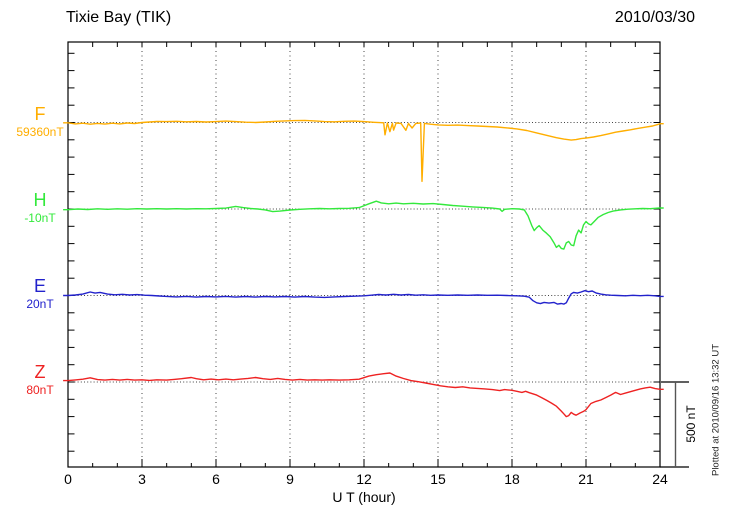  Describe the element at coordinates (654, 17) in the screenshot. I see `plot-date: 2010/03/30` at that location.